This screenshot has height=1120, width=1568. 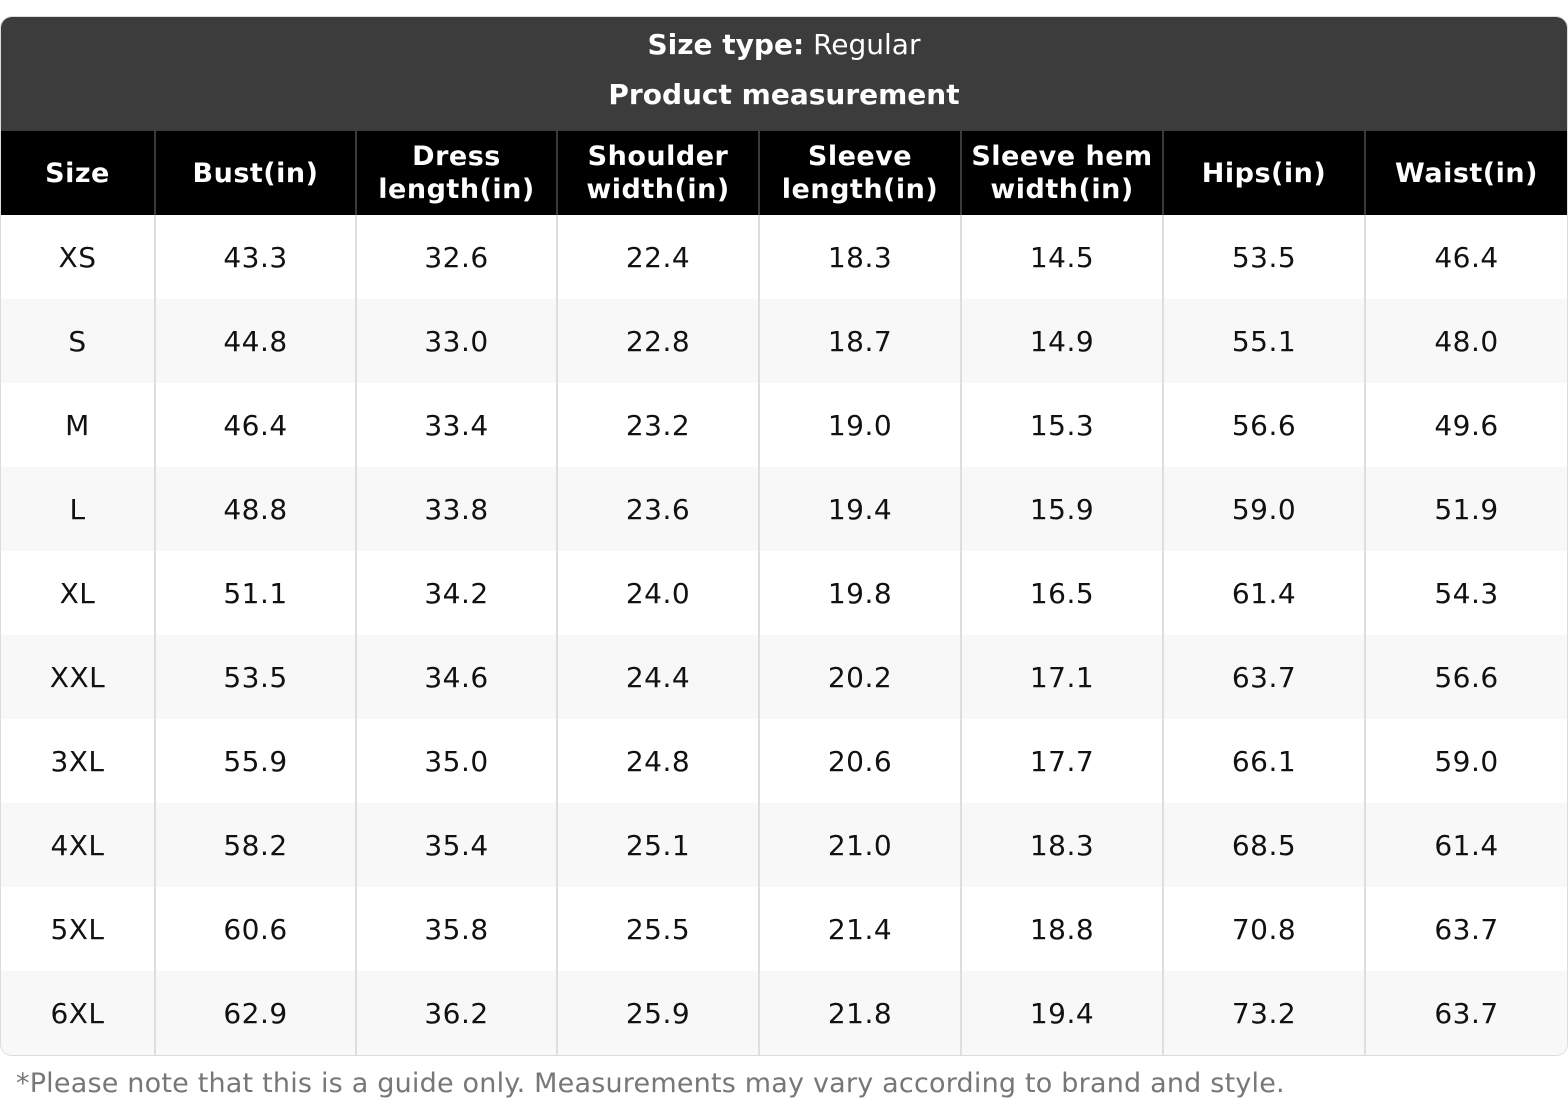 I want to click on table-row: M 46.4 33.4 23.2 19.0 15.3 56.6 49.6, so click(x=784, y=425).